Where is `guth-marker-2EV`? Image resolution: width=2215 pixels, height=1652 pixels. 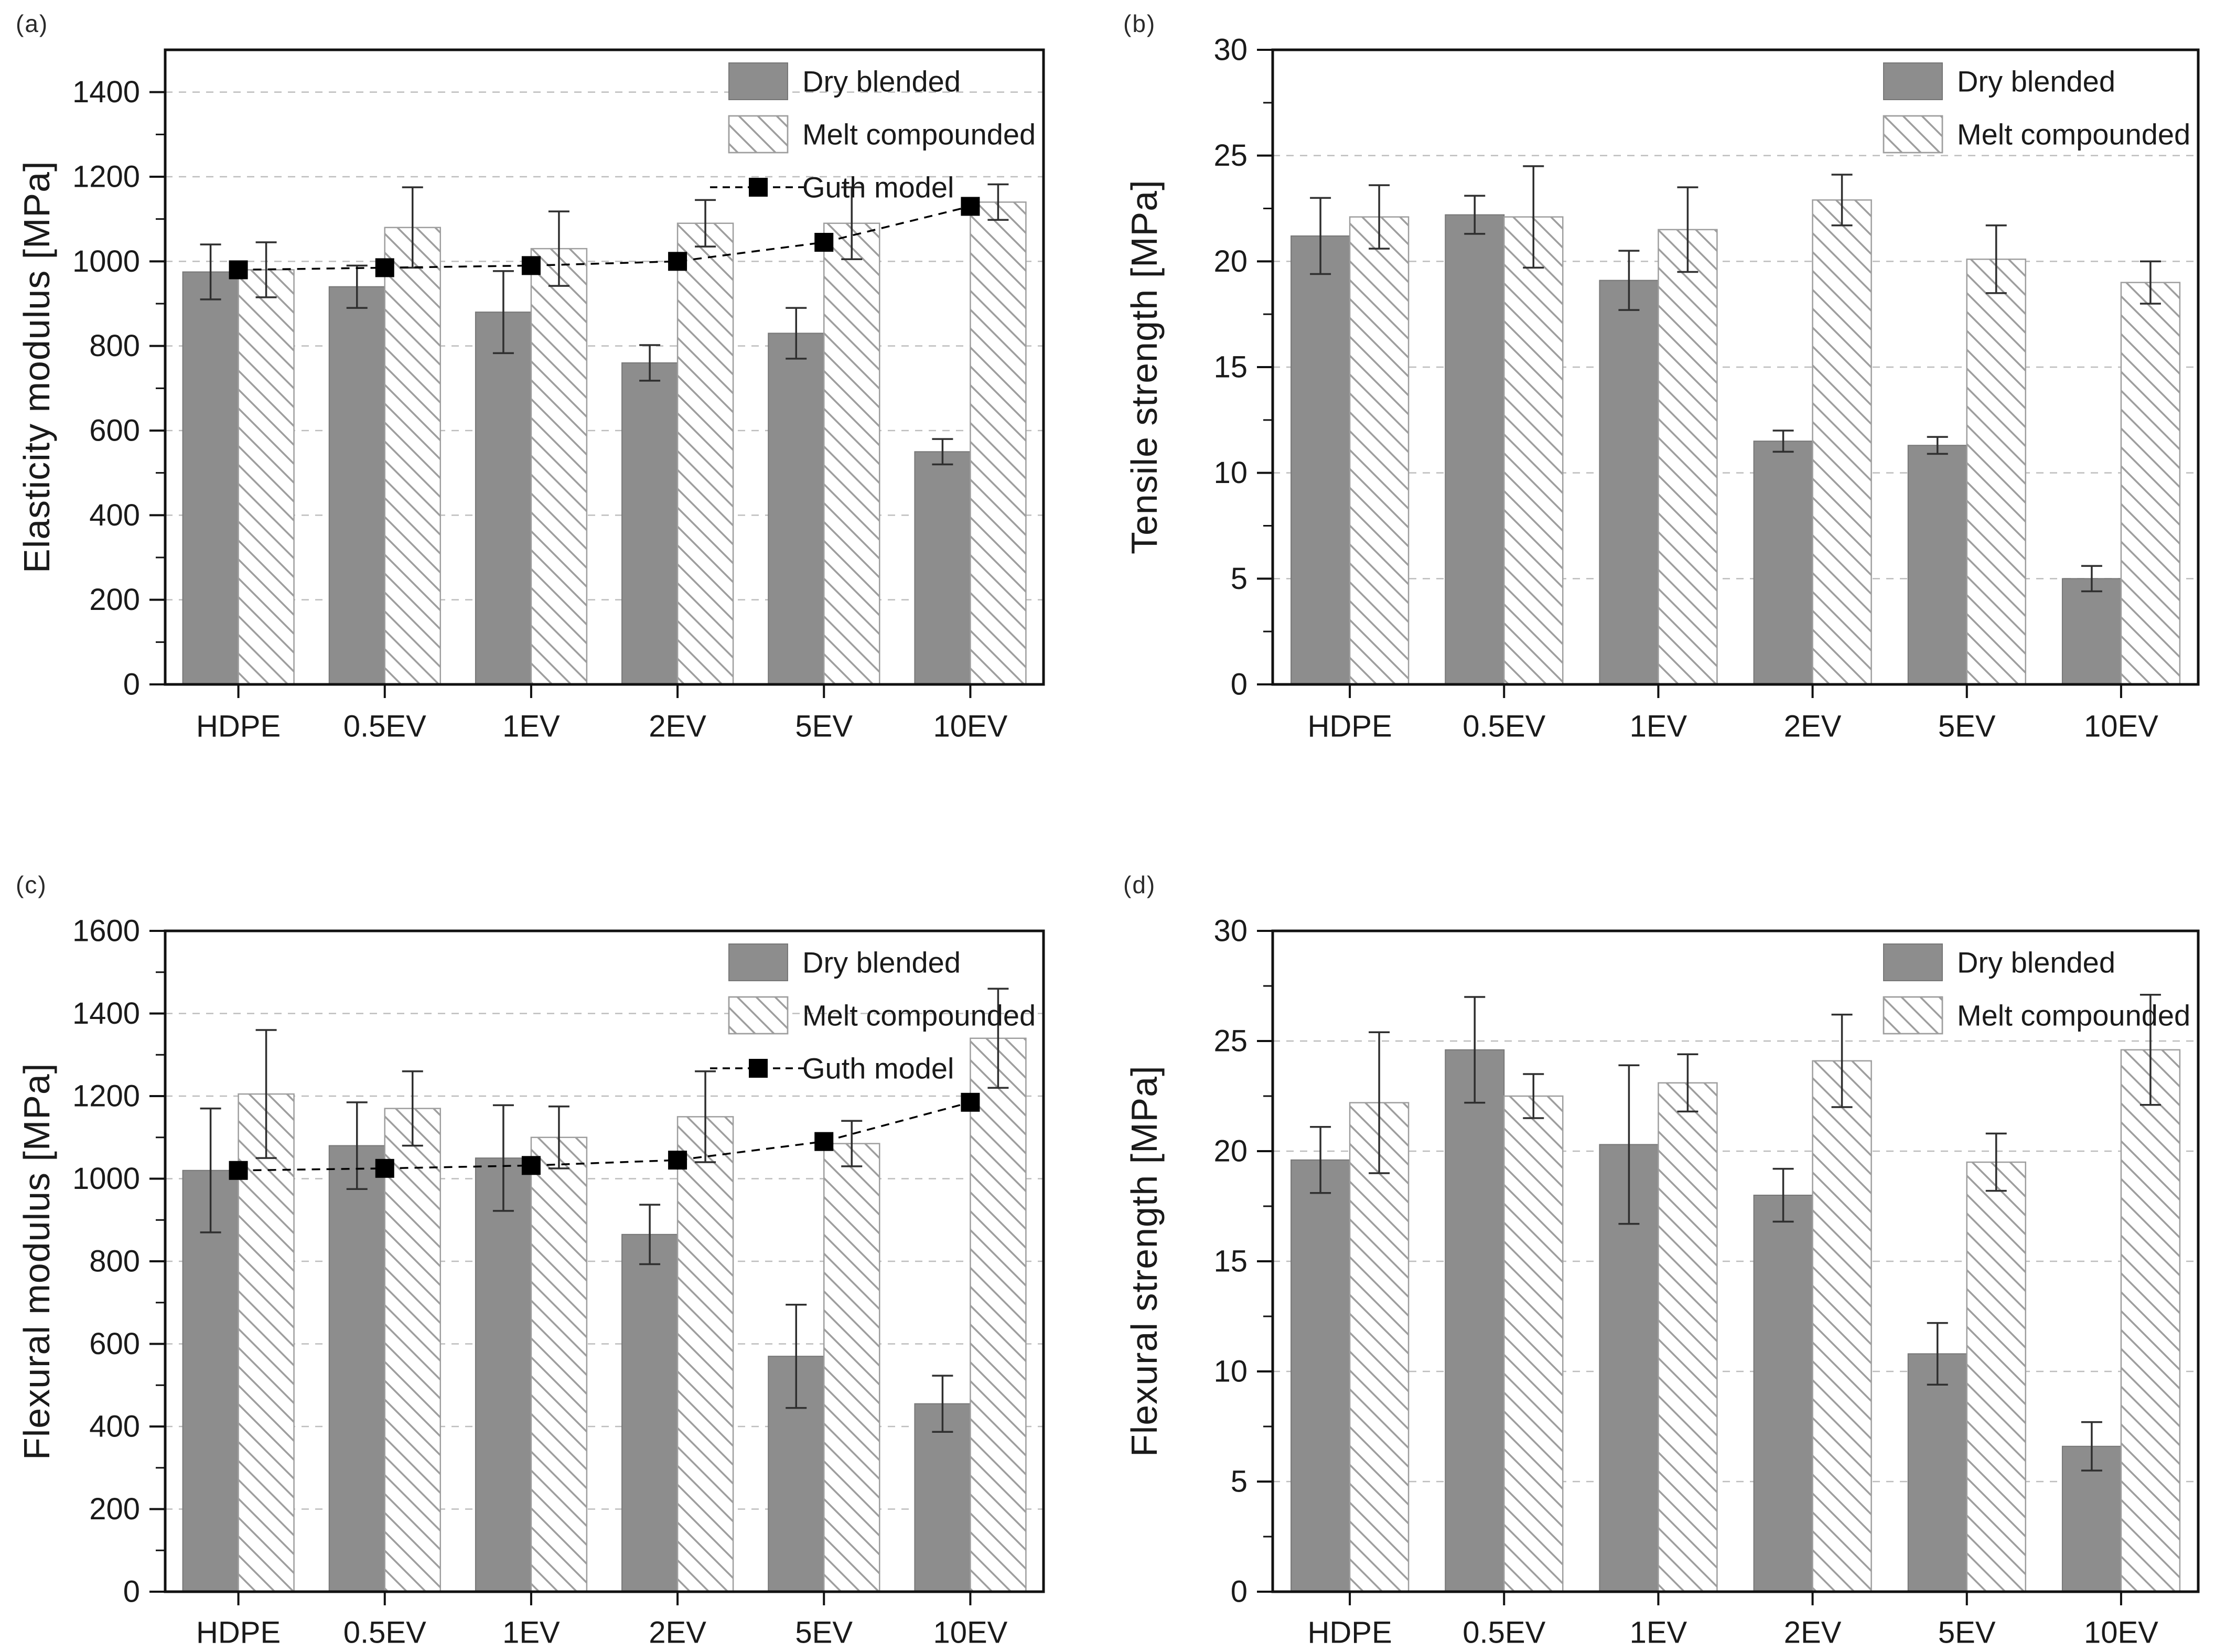 guth-marker-2EV is located at coordinates (677, 1160).